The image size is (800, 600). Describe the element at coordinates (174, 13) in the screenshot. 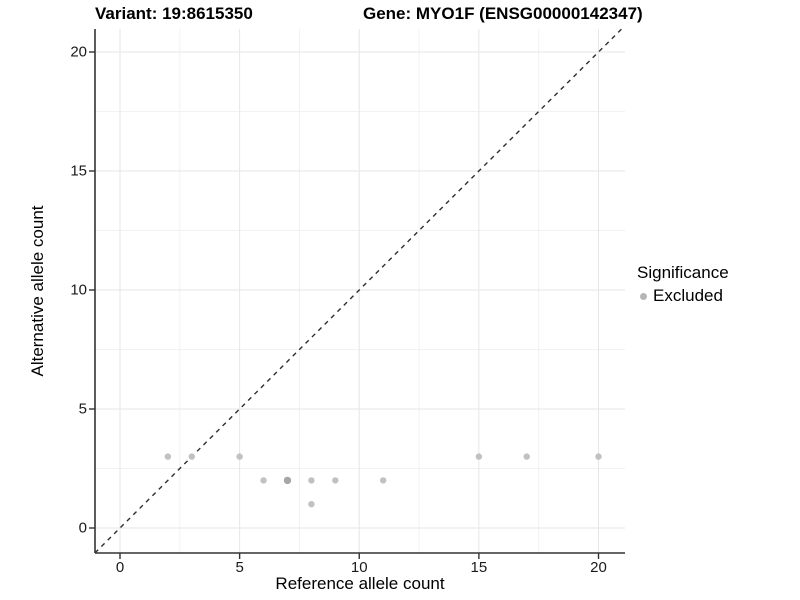

I see `variant-title: Variant: 19:8615350` at that location.